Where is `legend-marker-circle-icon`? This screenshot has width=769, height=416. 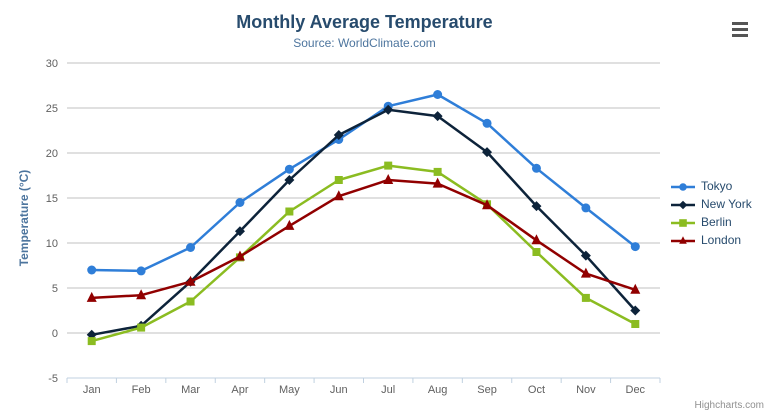
legend-marker-circle-icon is located at coordinates (683, 186).